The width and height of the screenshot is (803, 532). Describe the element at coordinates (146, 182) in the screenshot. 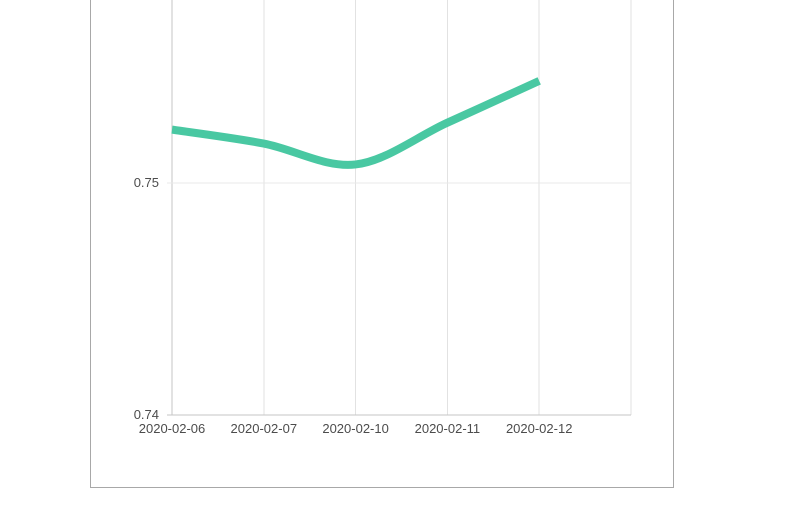

I see `y-axis-tick-label: 0.75` at that location.